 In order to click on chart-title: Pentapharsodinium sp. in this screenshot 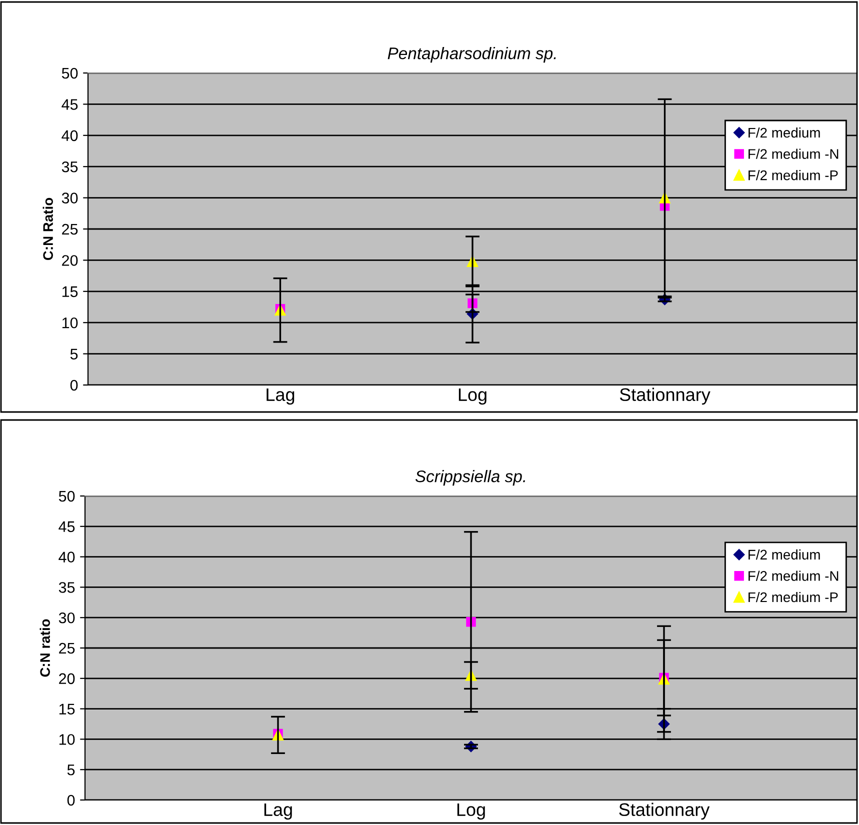, I will do `click(472, 55)`.